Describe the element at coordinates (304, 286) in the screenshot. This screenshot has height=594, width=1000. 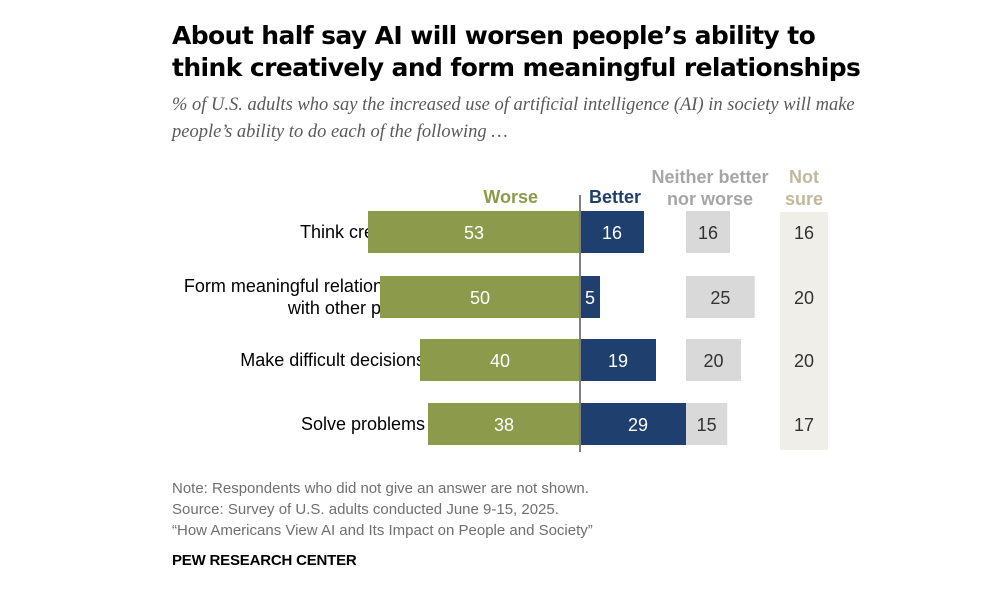
I see `category-label: Form meaningful relationships` at that location.